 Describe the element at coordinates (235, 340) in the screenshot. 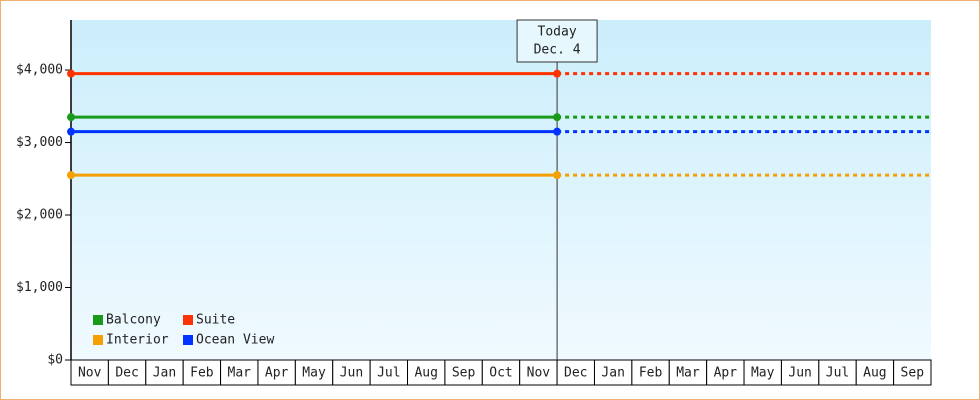

I see `legend-label: Ocean View` at that location.